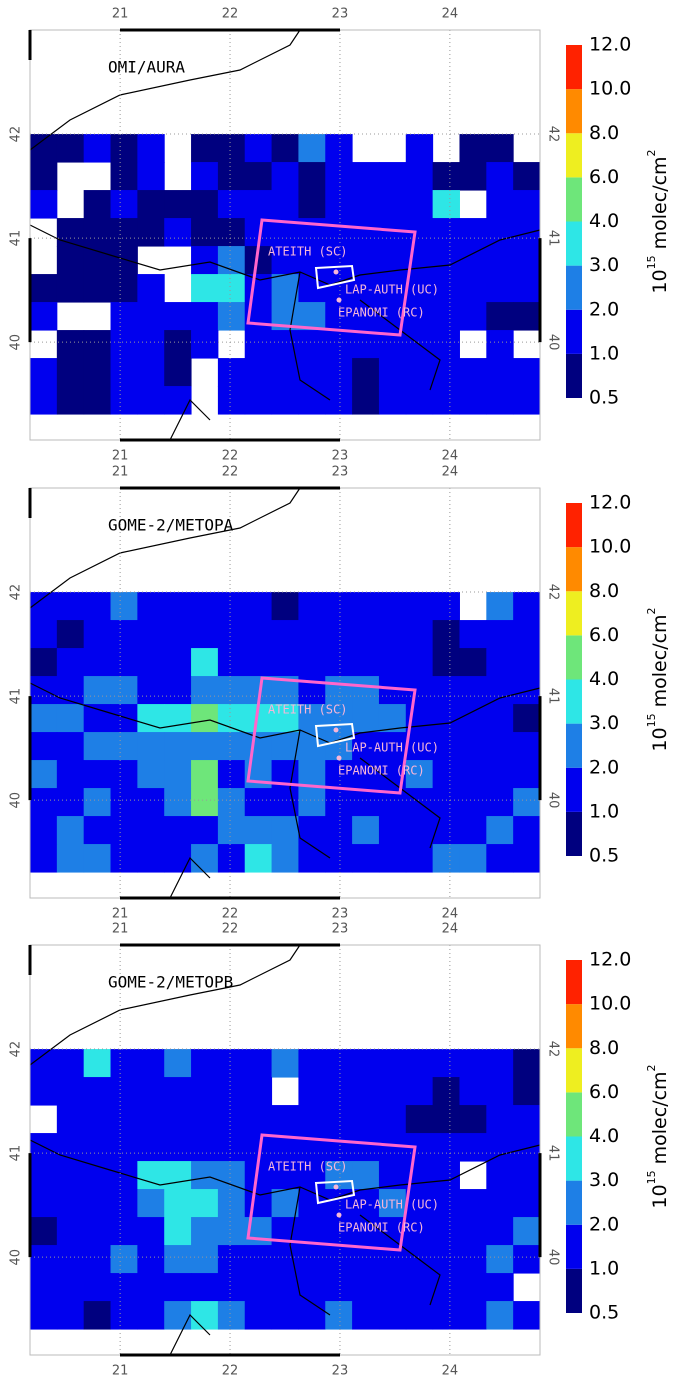 This screenshot has height=1383, width=676. What do you see at coordinates (16, 800) in the screenshot?
I see `y-tick-label: 40` at bounding box center [16, 800].